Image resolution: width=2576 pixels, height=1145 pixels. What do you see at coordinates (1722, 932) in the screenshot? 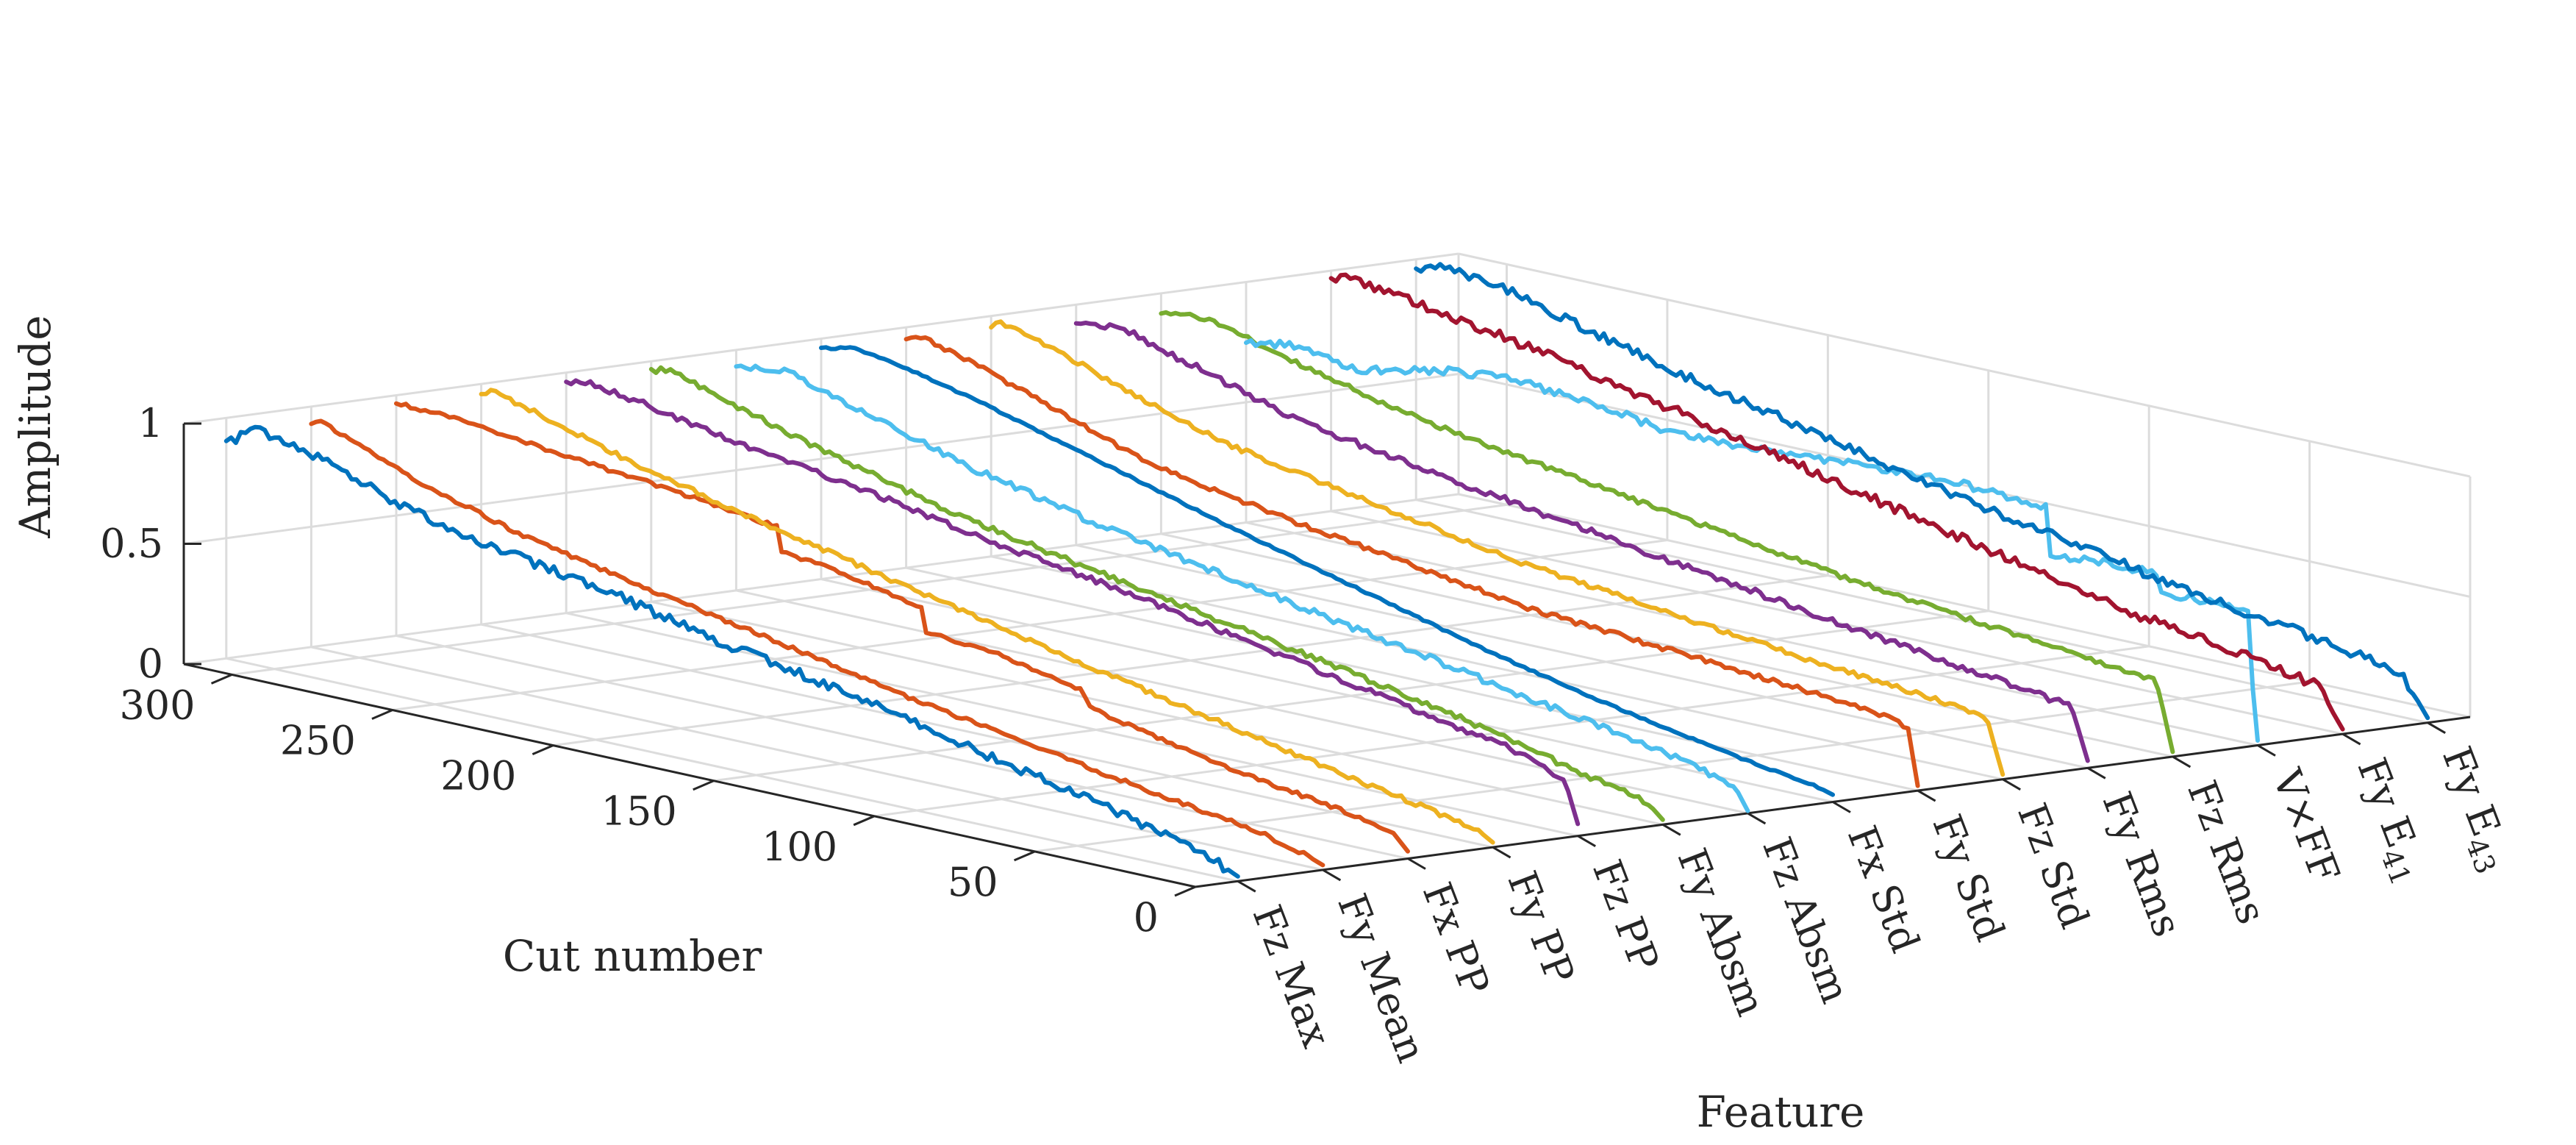
I see `feature-tick-label: Fy Absm` at bounding box center [1722, 932].